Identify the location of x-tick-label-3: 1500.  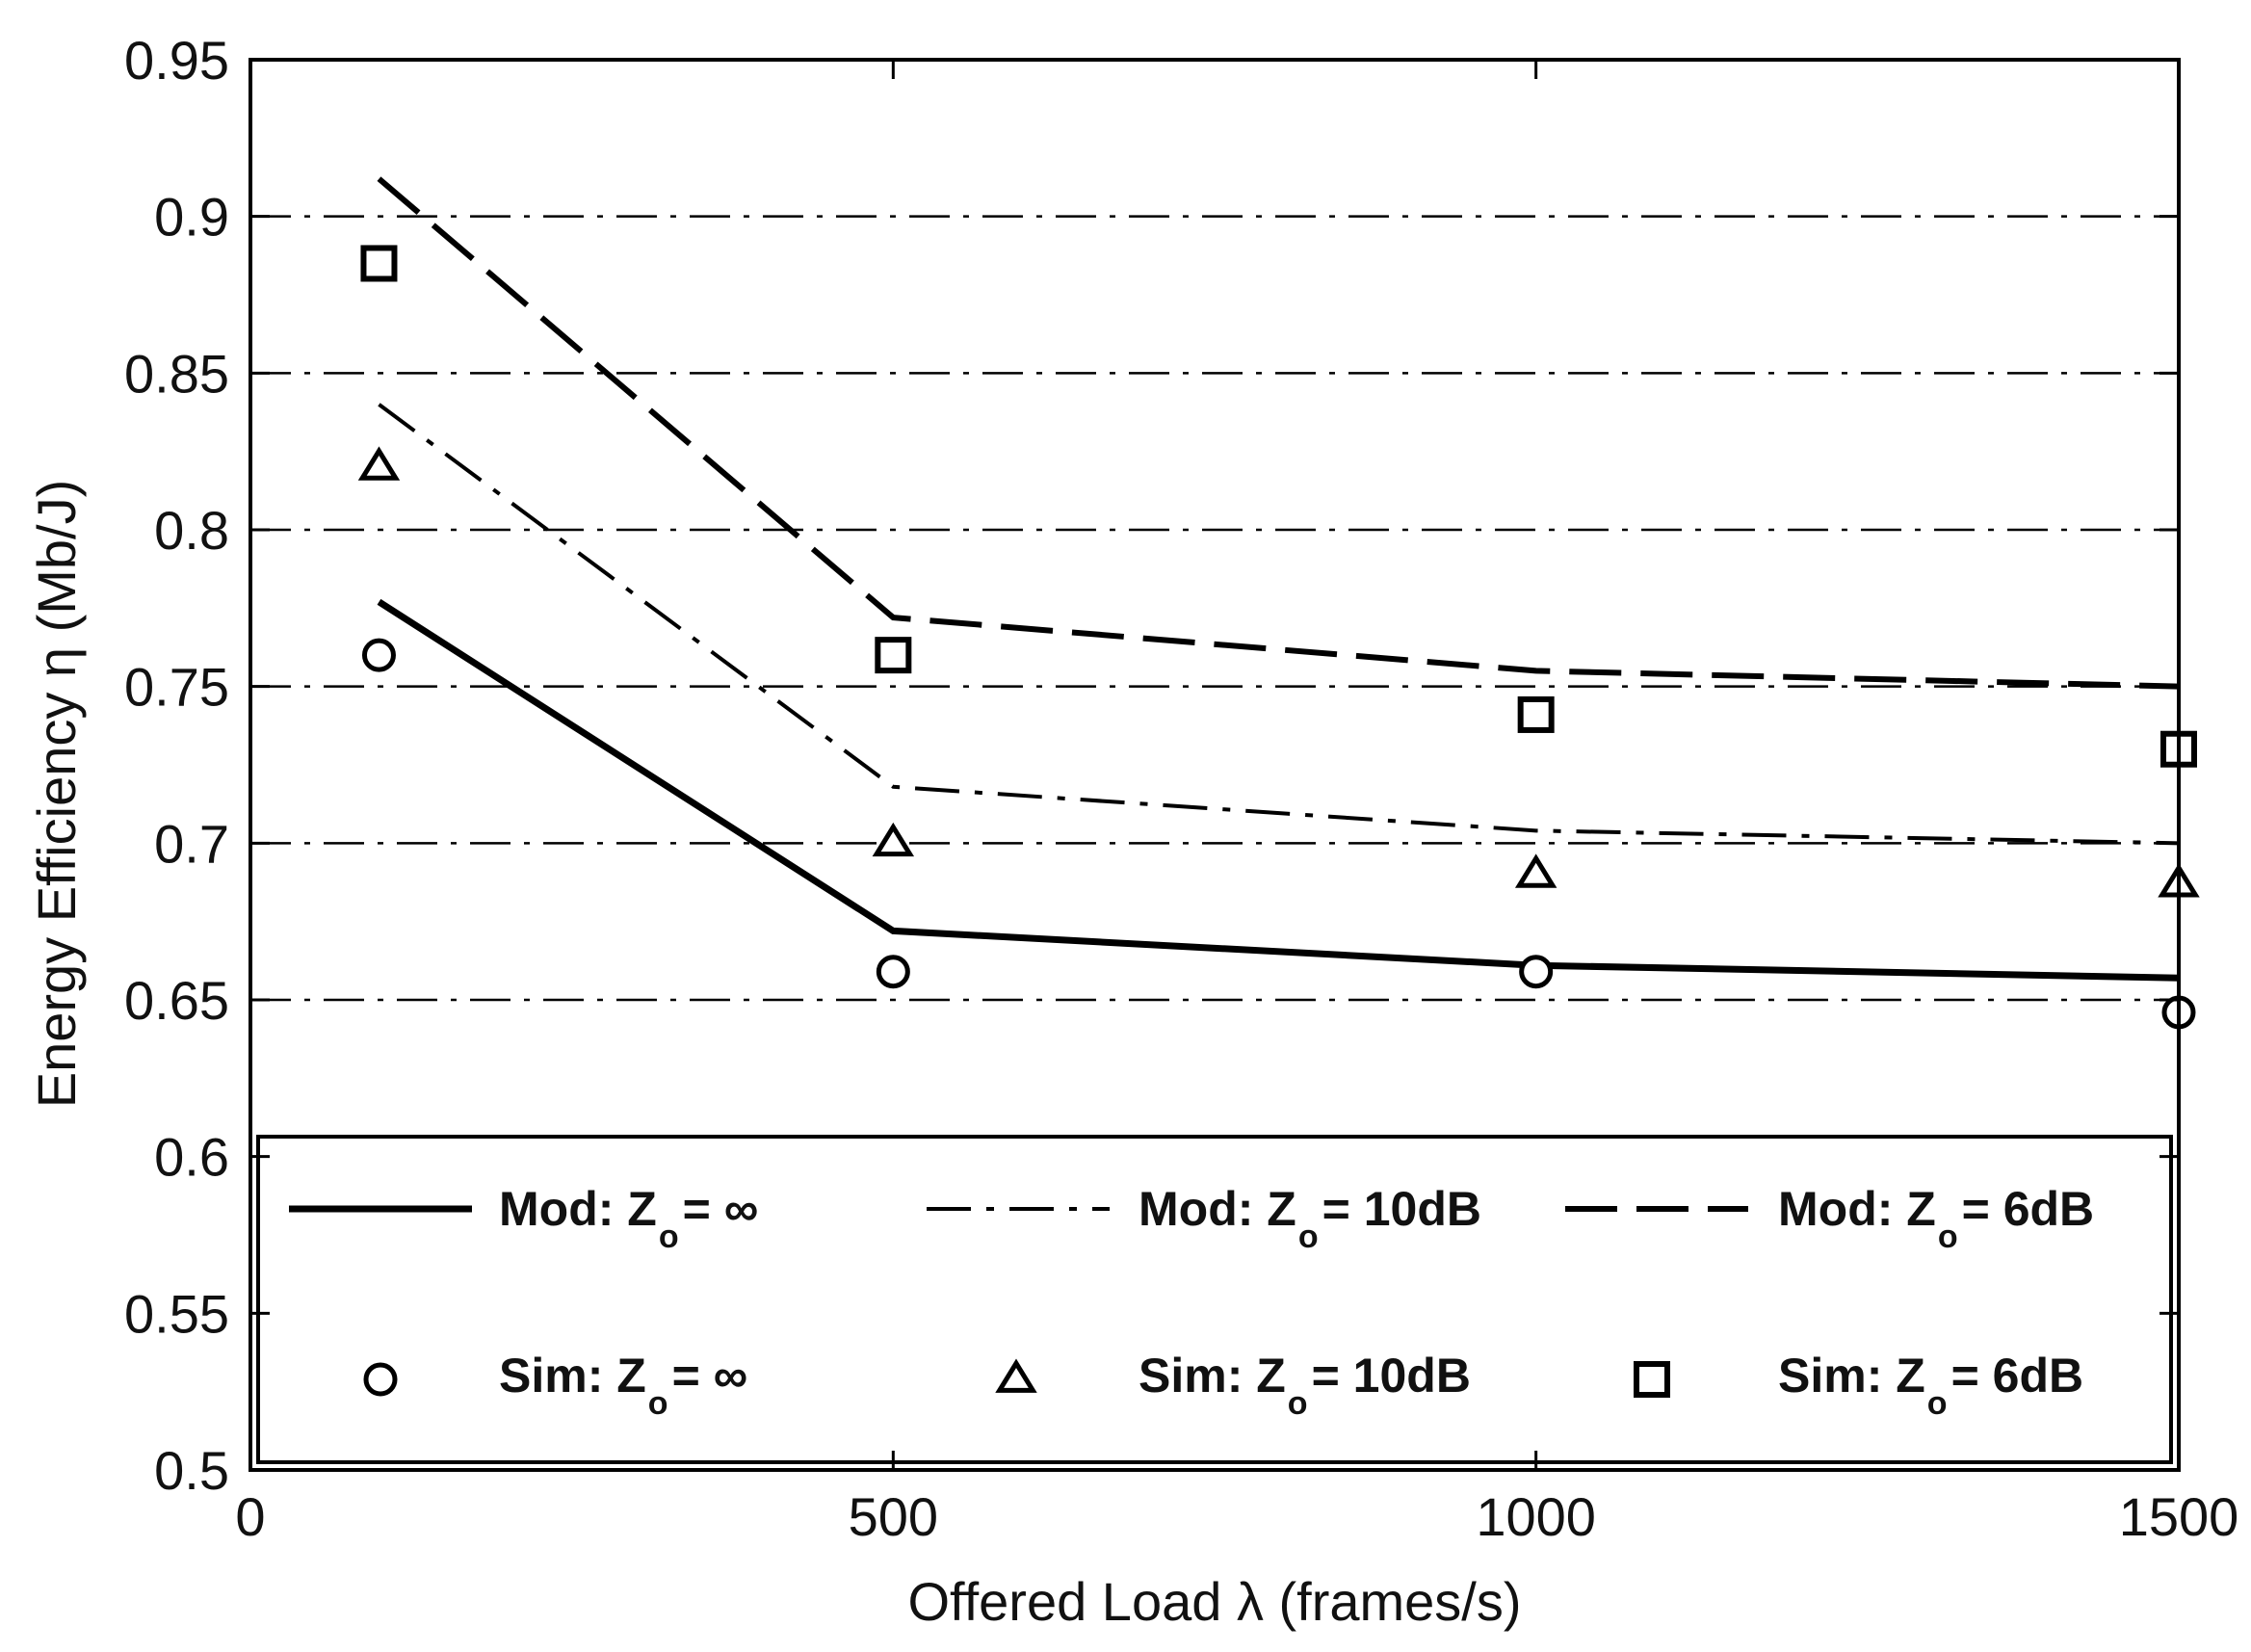
(2179, 1516).